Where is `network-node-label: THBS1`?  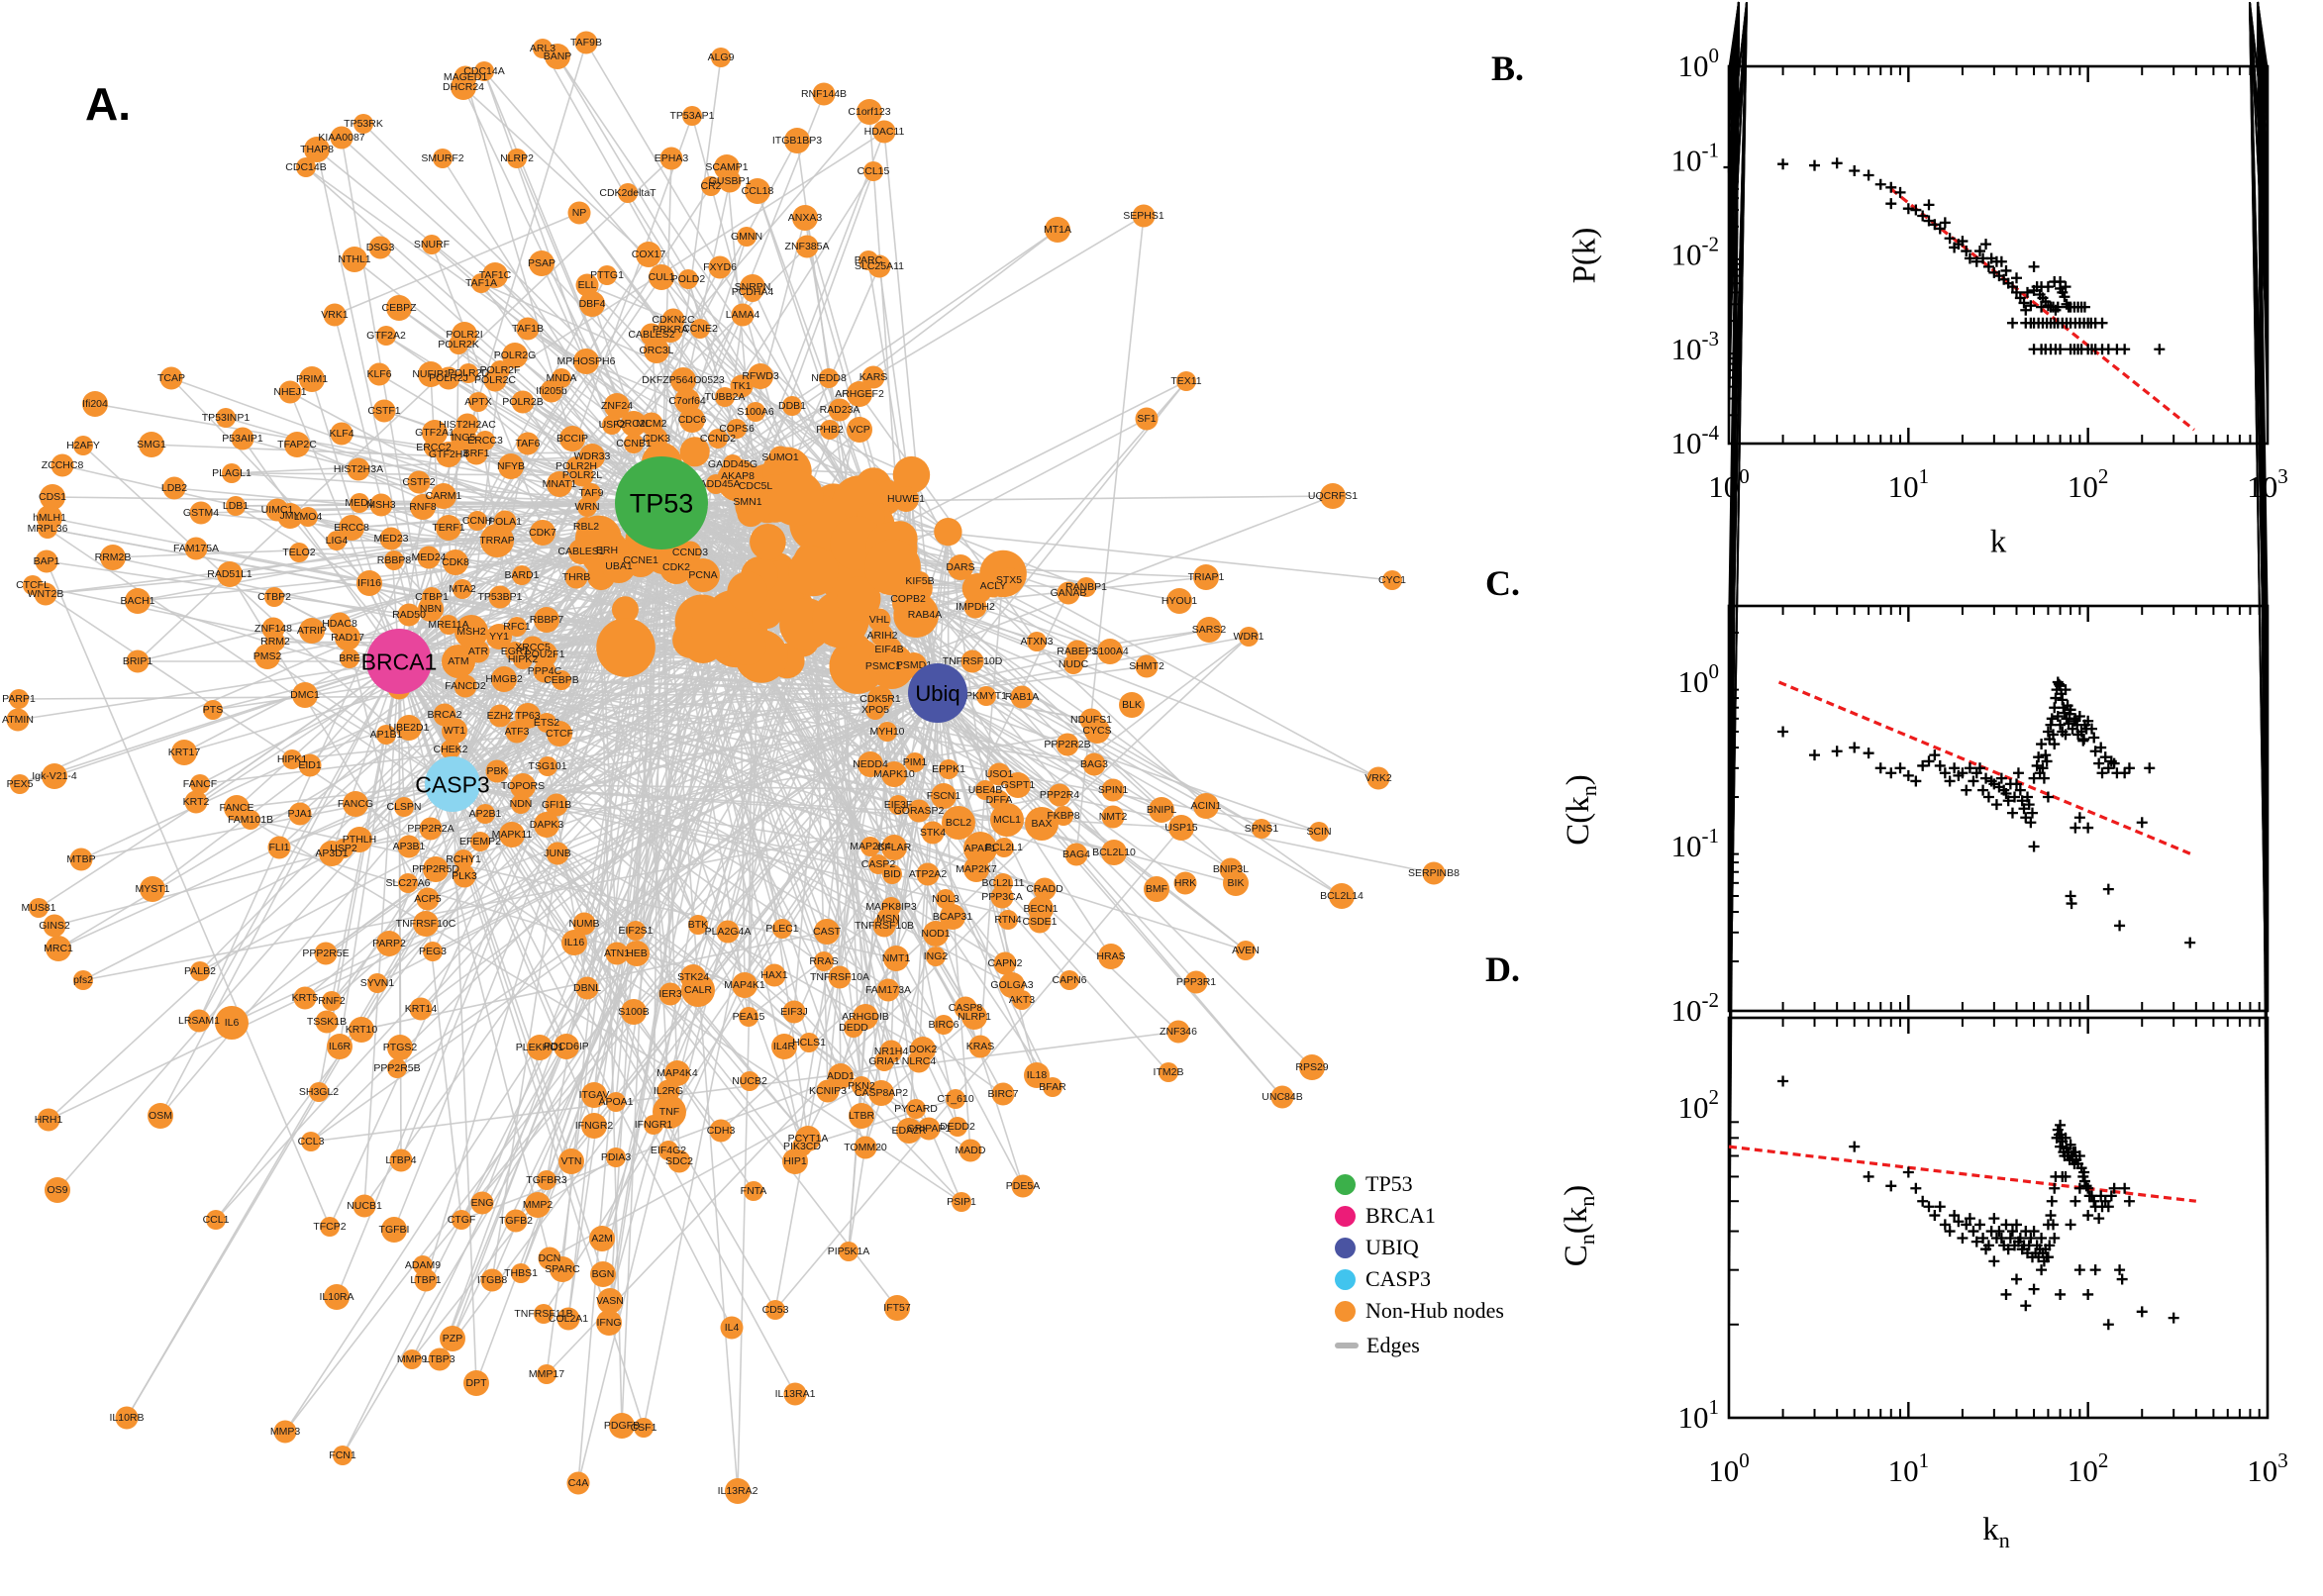 network-node-label: THBS1 is located at coordinates (521, 1273).